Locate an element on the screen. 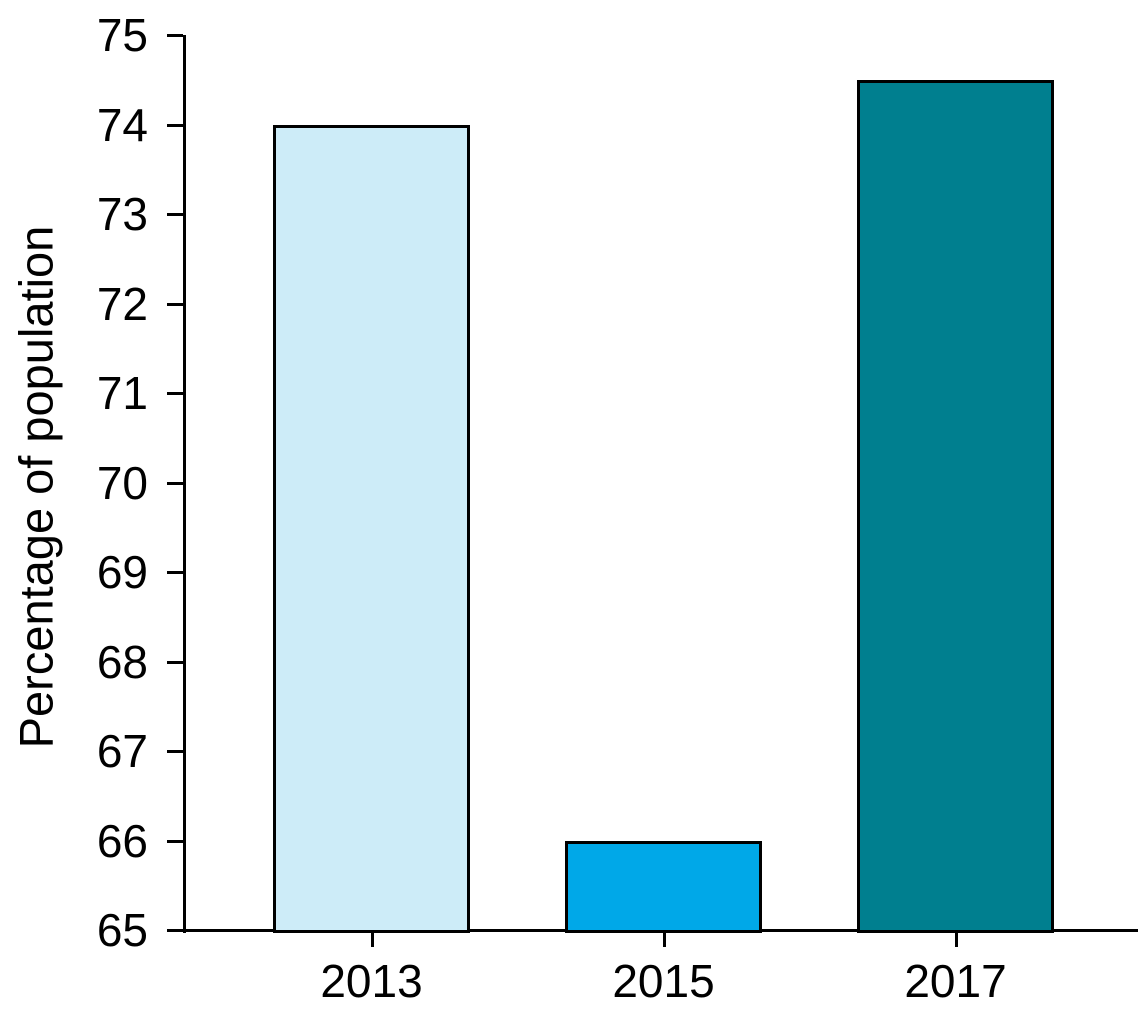 Image resolution: width=1138 pixels, height=1024 pixels. y-tick-label: 69 is located at coordinates (122, 572).